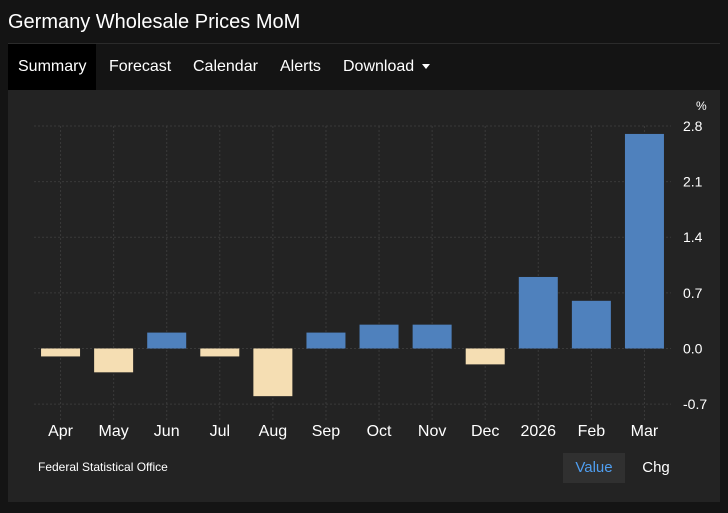  What do you see at coordinates (695, 404) in the screenshot?
I see `y-tick-label: -0.7` at bounding box center [695, 404].